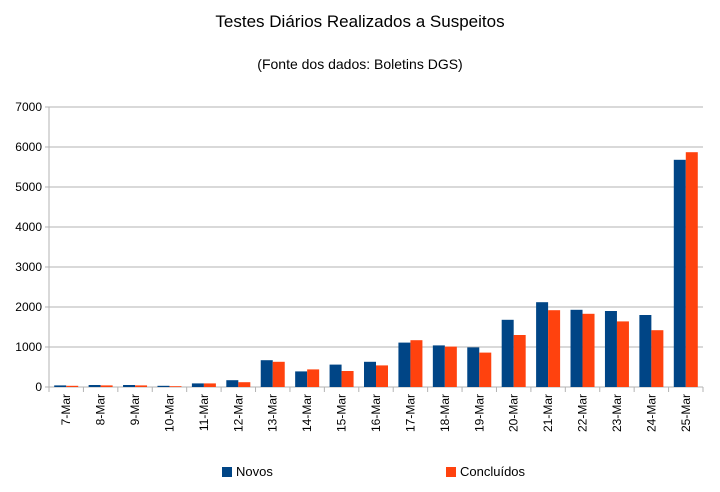 This screenshot has height=492, width=720. Describe the element at coordinates (106, 386) in the screenshot. I see `bar-concluidos-8-mar` at that location.